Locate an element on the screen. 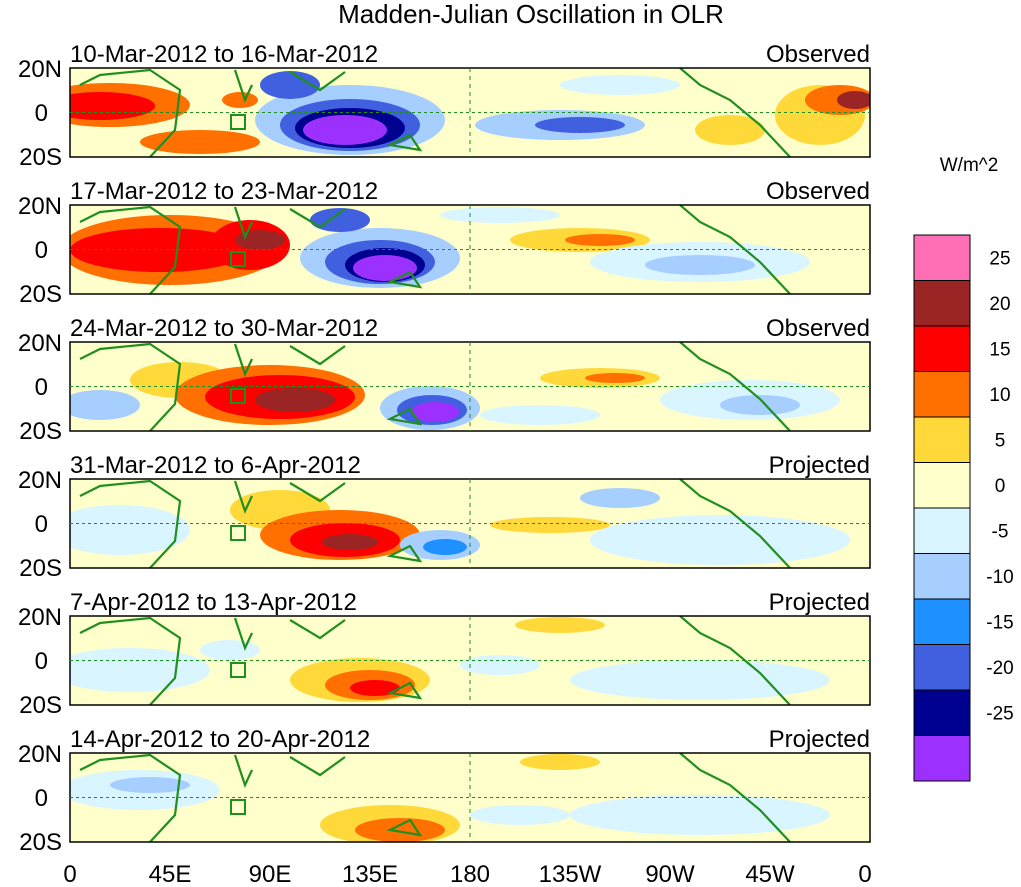 The width and height of the screenshot is (1021, 887). panel-5-lat-20s: 20S is located at coordinates (40, 705).